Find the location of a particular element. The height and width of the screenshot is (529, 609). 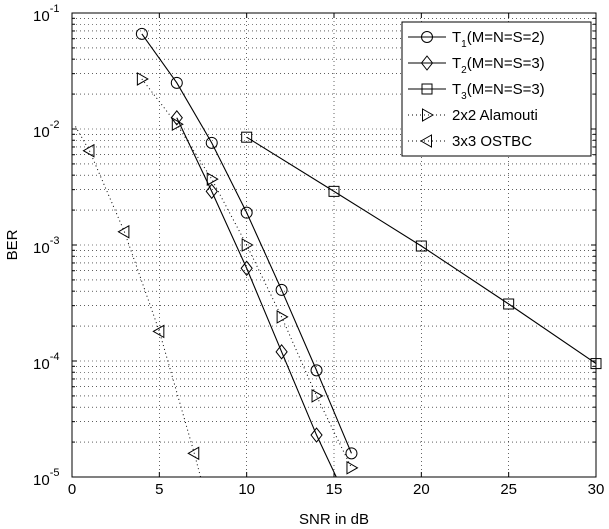

legend-entry: T2(M=N=S=3) is located at coordinates (476, 65).